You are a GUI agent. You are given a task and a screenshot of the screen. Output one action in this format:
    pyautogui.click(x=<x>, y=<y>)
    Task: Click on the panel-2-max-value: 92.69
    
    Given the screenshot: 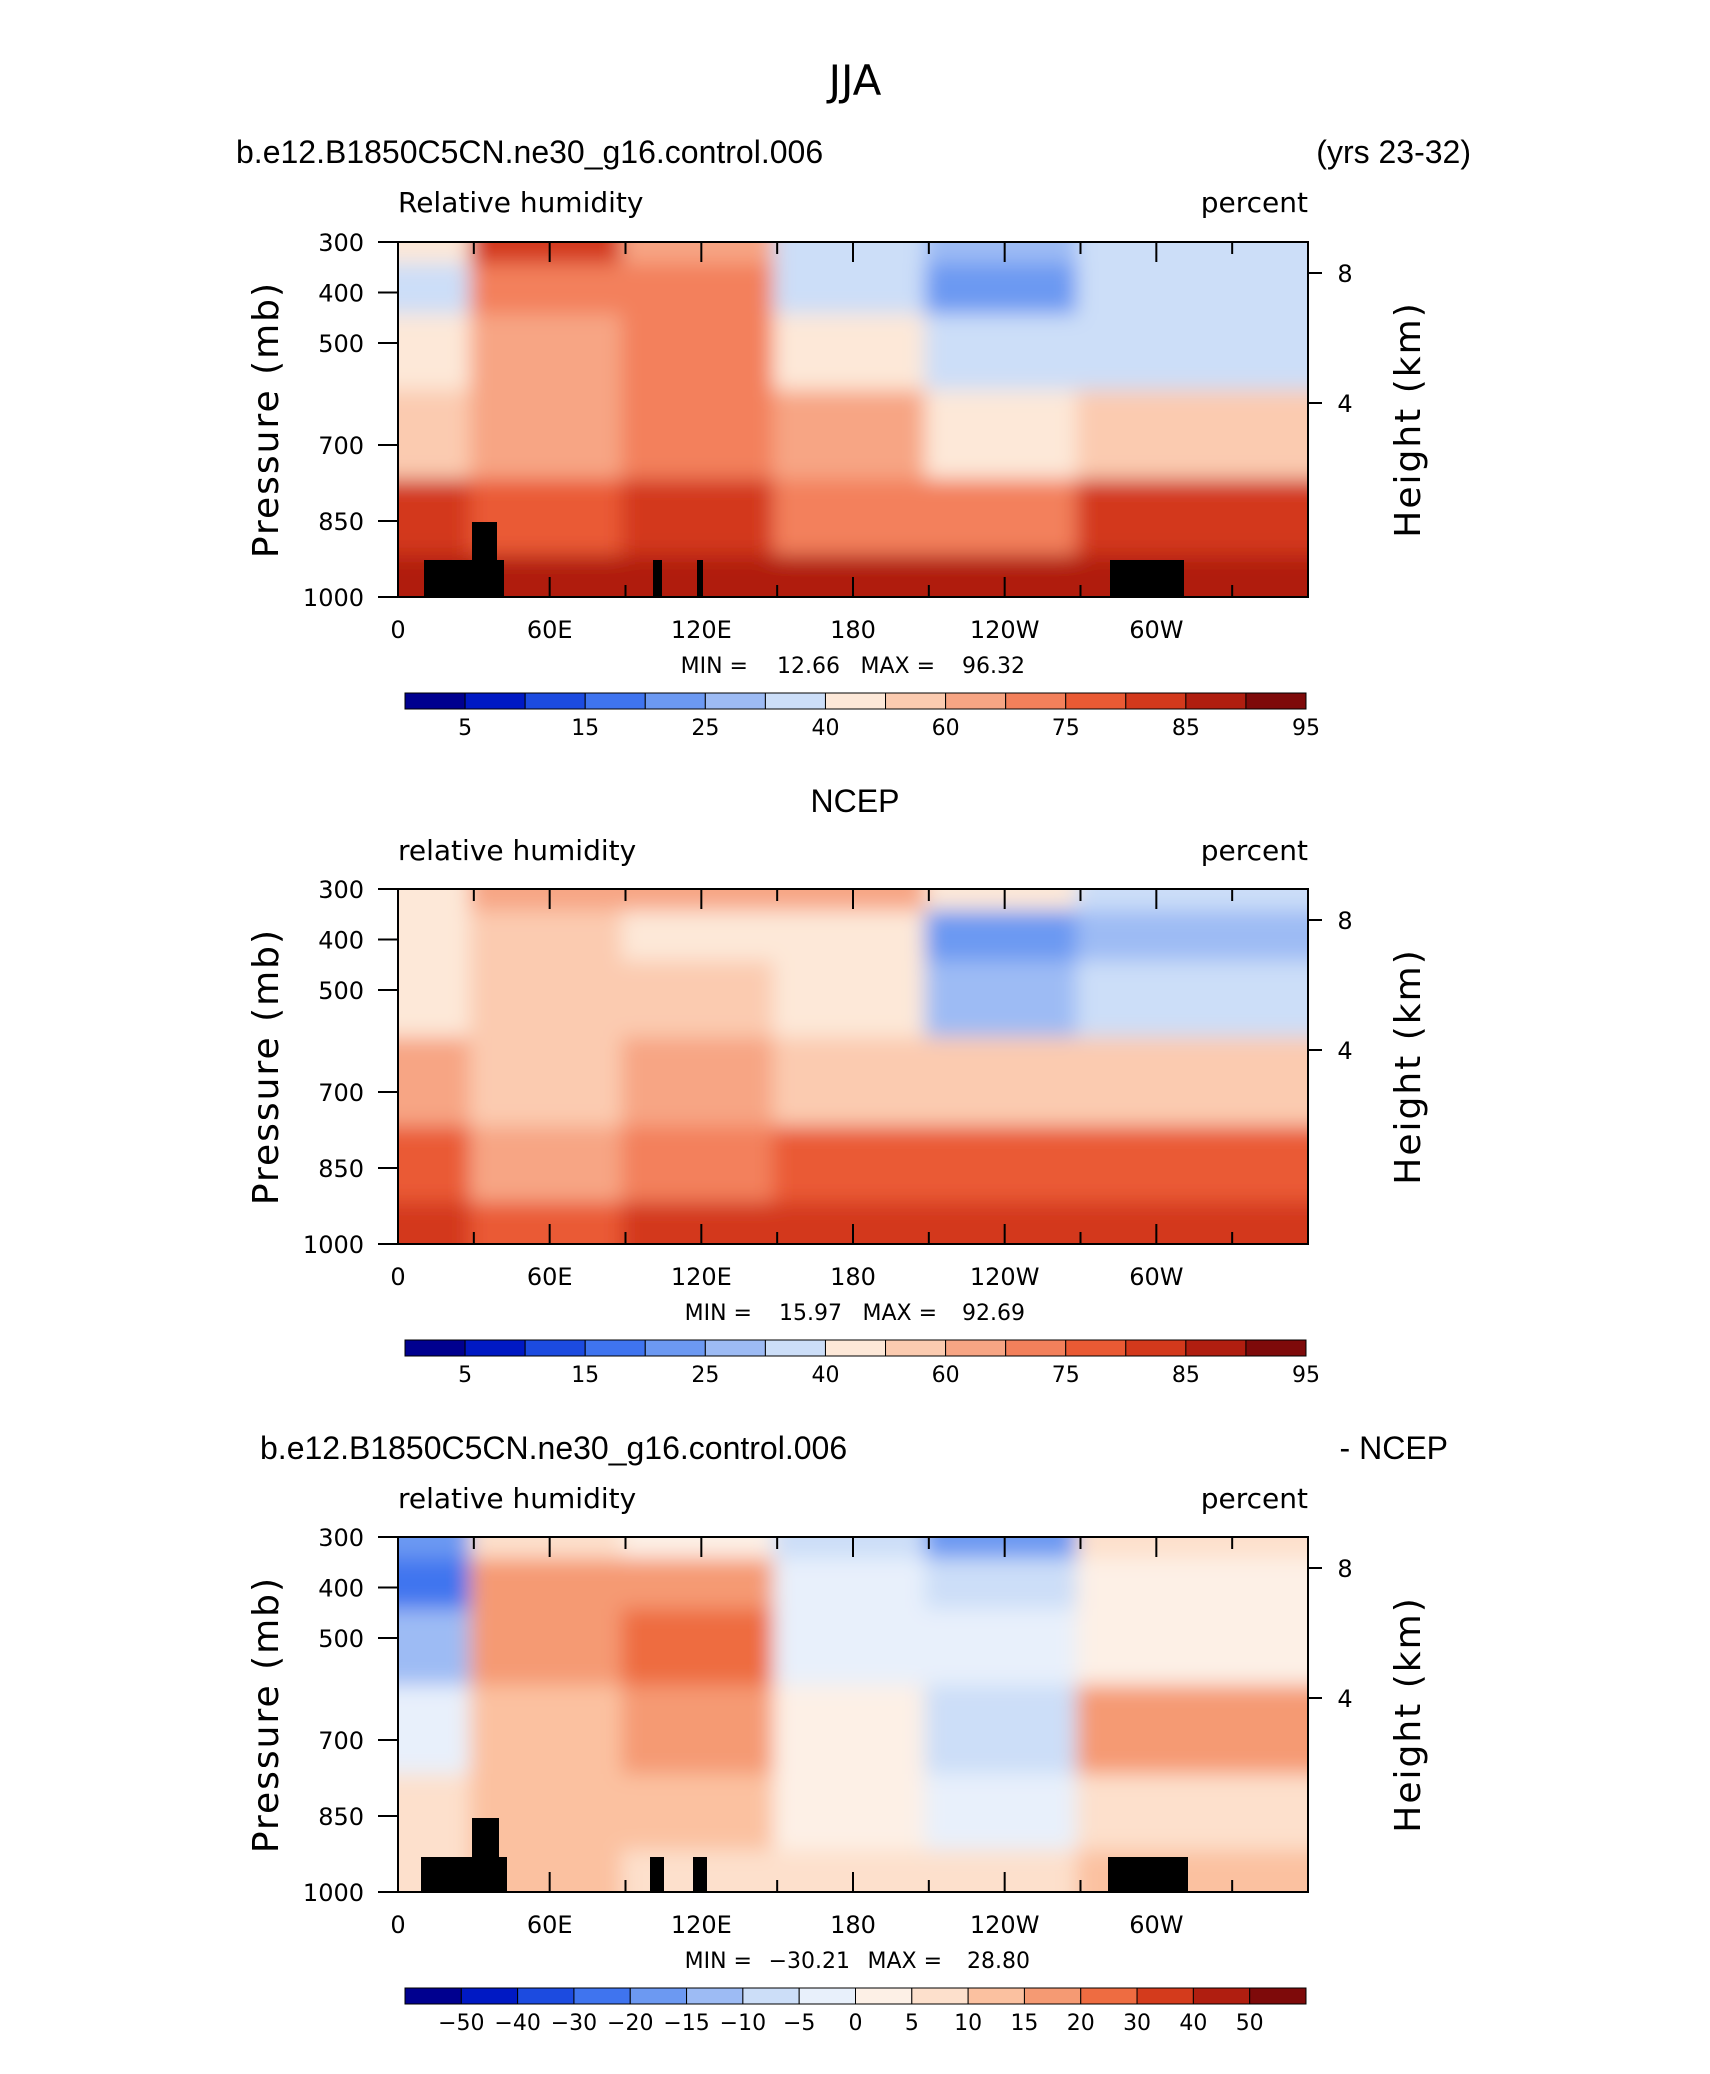 What is the action you would take?
    pyautogui.click(x=993, y=1313)
    